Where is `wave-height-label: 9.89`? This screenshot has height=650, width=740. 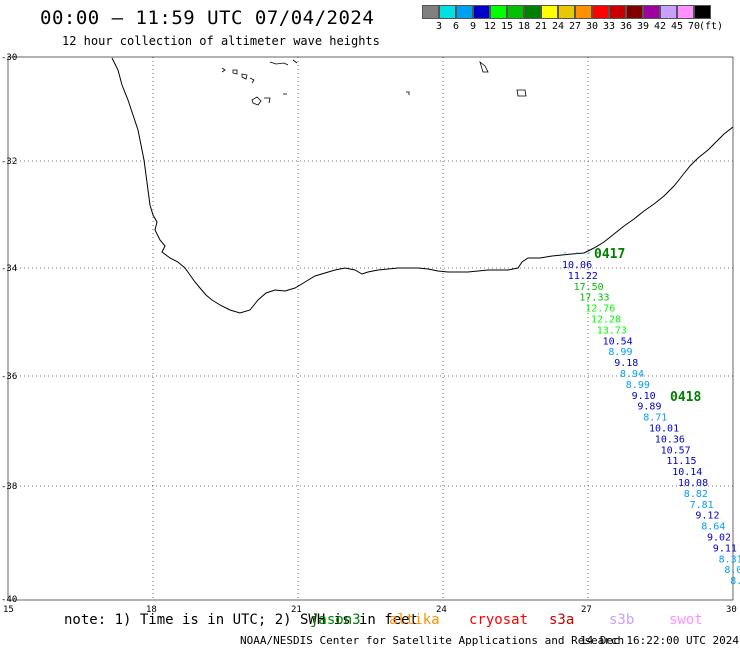
wave-height-label: 9.89 is located at coordinates (649, 407).